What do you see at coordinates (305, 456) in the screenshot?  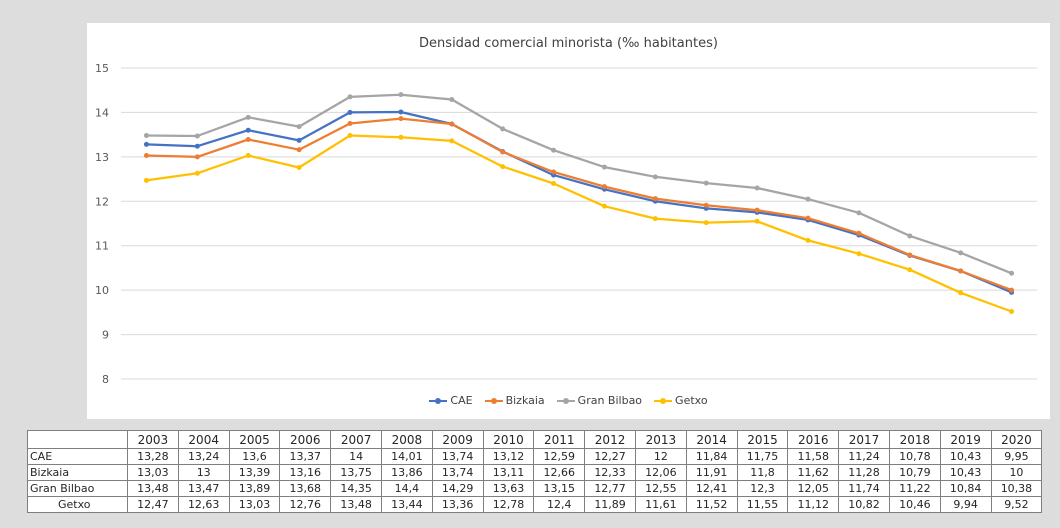 I see `table-cell: 13,37` at bounding box center [305, 456].